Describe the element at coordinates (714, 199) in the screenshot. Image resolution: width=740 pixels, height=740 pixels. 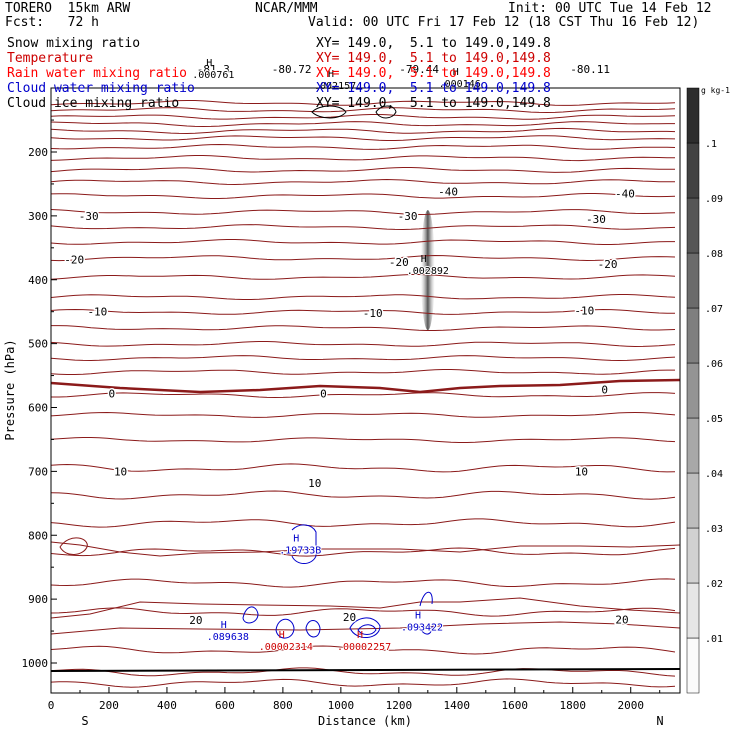
I see `colorbar-label: .09` at that location.